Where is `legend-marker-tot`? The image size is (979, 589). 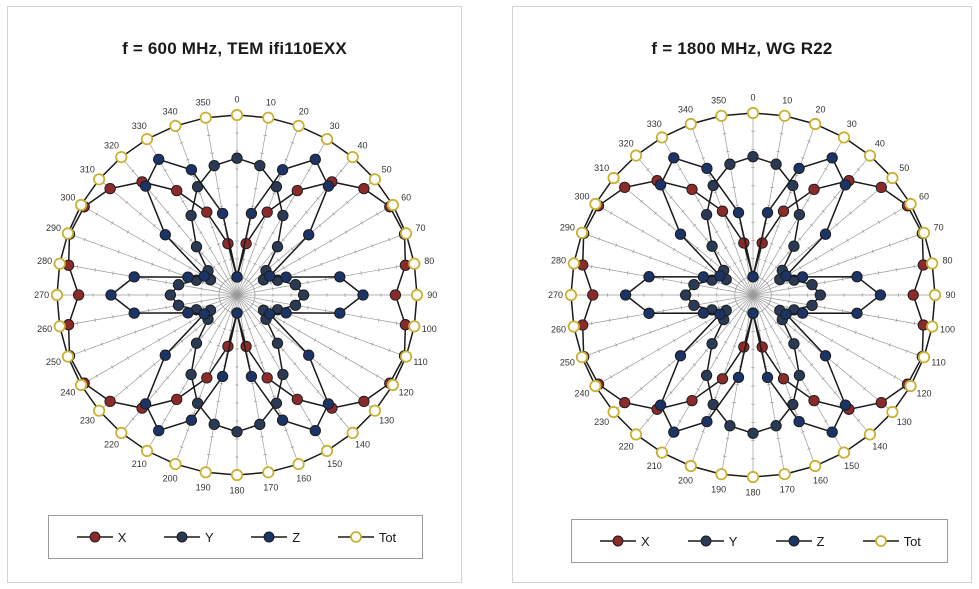
legend-marker-tot is located at coordinates (880, 541).